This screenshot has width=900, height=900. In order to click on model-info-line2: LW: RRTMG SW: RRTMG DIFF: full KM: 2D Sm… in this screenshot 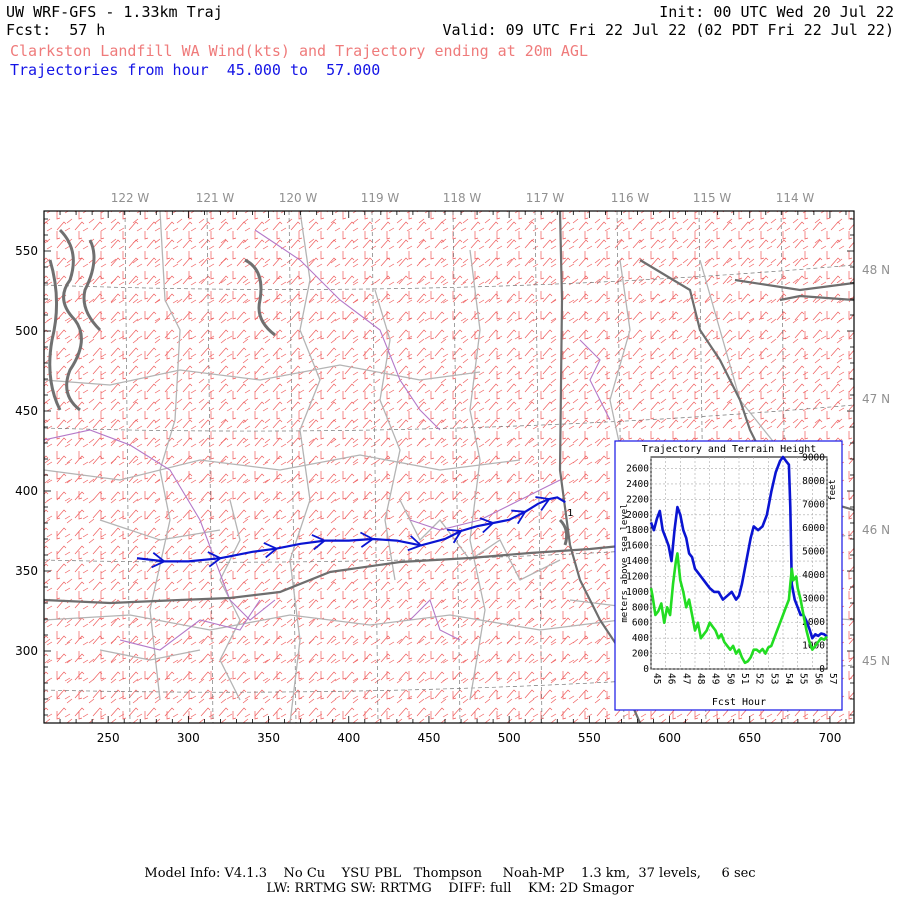, I will do `click(450, 888)`.